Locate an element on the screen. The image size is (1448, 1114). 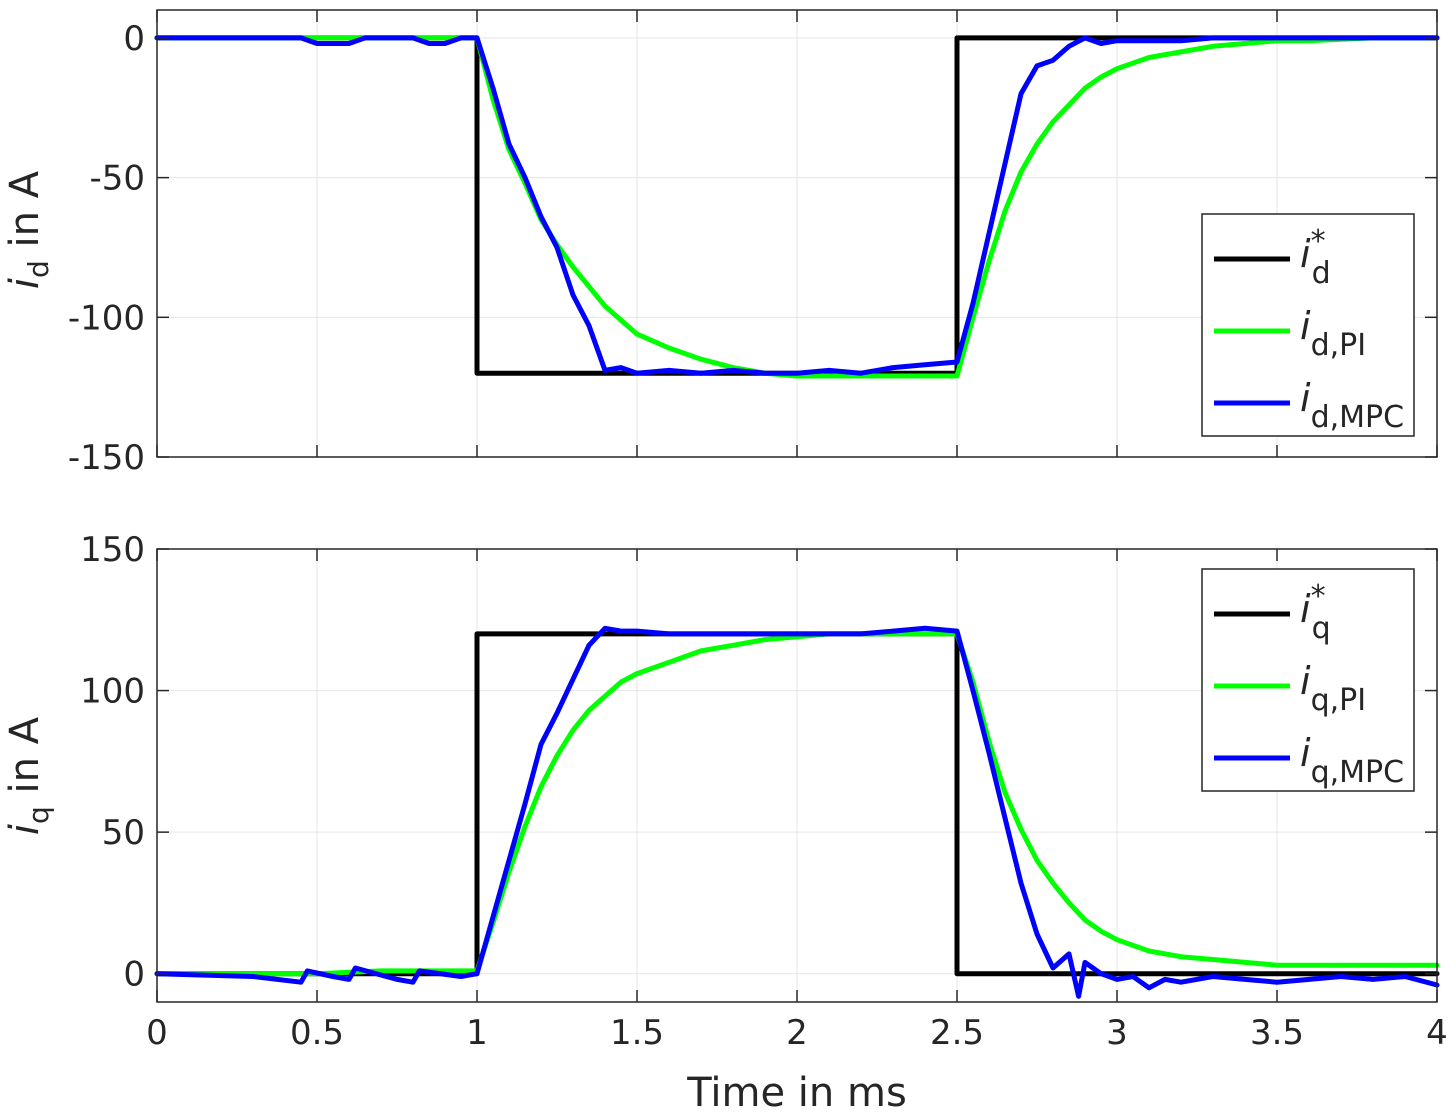
x-tick-label: 0.5 is located at coordinates (317, 1033).